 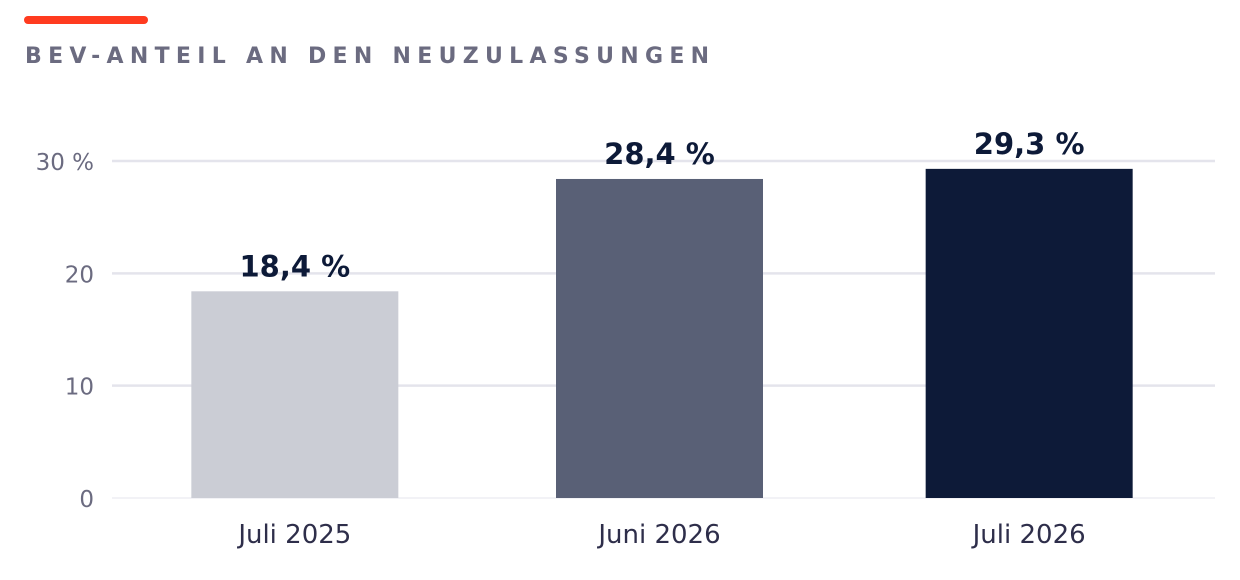 I want to click on x-axis-categories: Juli 2025 Juni 2026 Juli 2026, so click(x=660, y=535).